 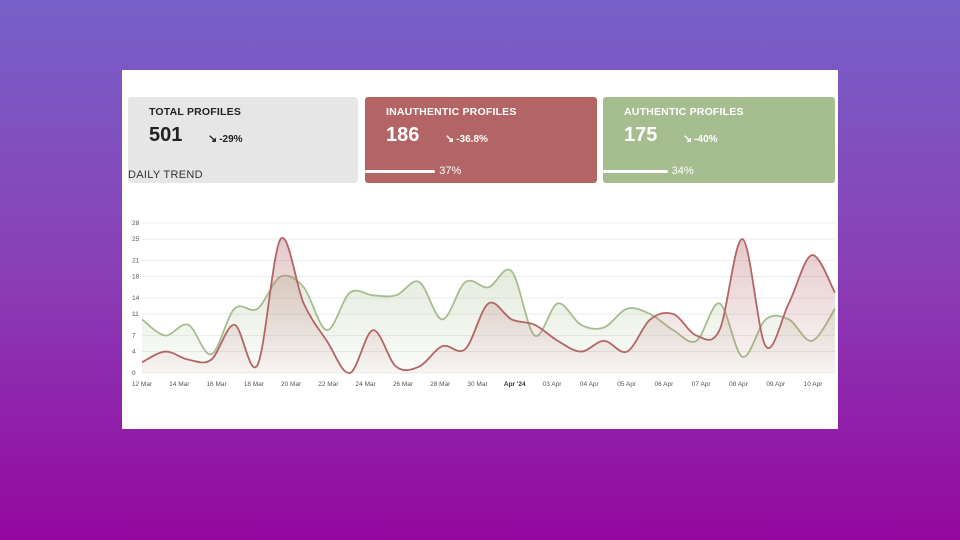 What do you see at coordinates (400, 171) in the screenshot?
I see `inauthentic-share-bar` at bounding box center [400, 171].